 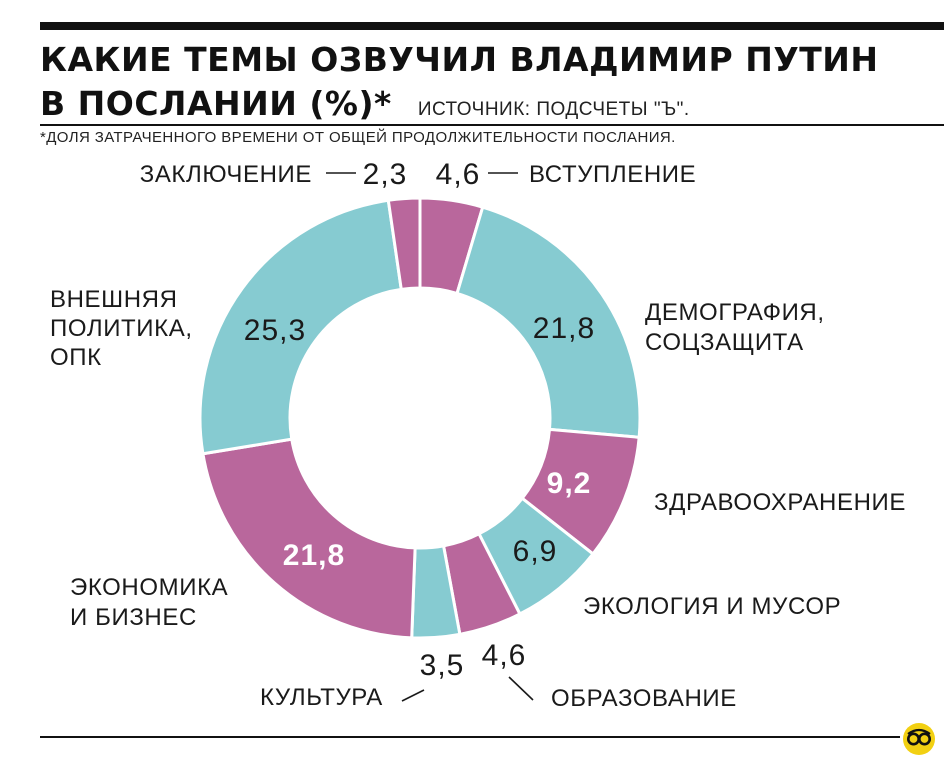 I want to click on top-rule, so click(x=492, y=26).